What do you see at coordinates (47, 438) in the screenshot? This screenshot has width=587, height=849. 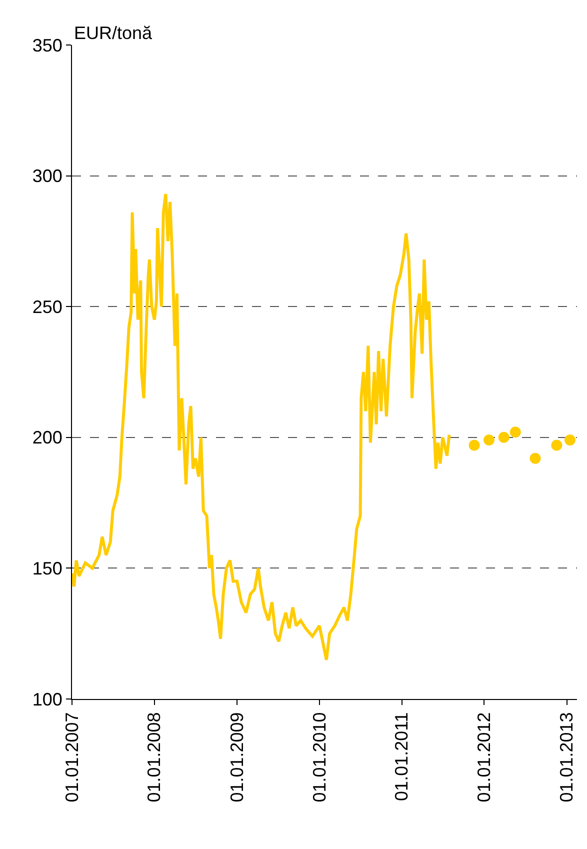 I see `y-tick-label: 200` at bounding box center [47, 438].